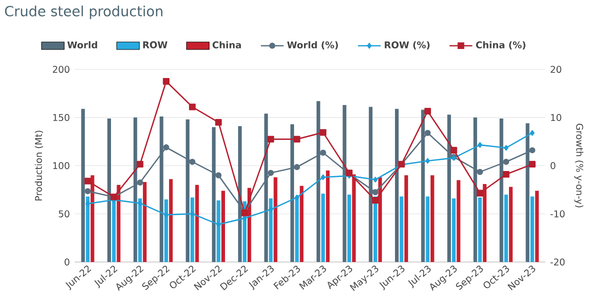  What do you see at coordinates (61, 118) in the screenshot?
I see `y-tick-label: 150` at bounding box center [61, 118].